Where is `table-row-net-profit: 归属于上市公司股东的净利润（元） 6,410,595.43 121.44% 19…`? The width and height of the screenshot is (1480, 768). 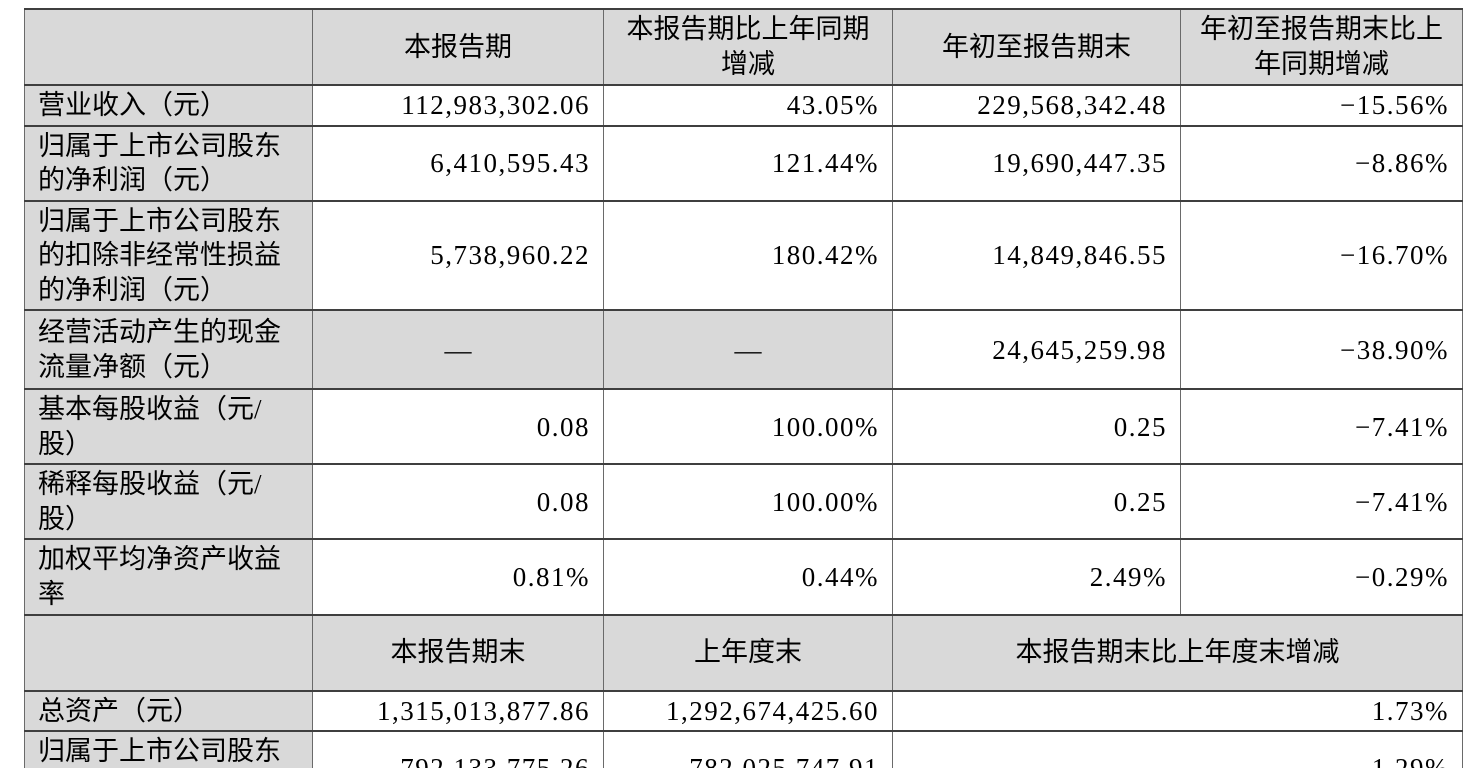
table-row-net-profit: 归属于上市公司股东的净利润（元） 6,410,595.43 121.44% 19… is located at coordinates (743, 163).